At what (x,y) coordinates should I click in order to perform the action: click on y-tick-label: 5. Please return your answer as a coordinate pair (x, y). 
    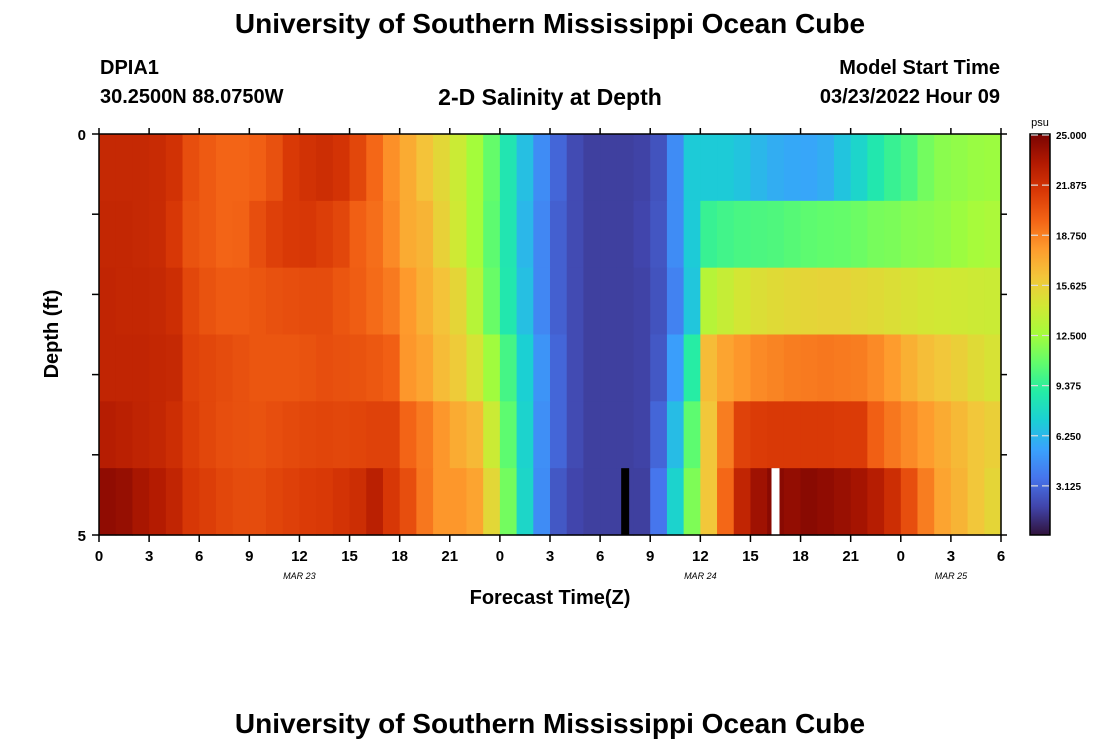
    Looking at the image, I should click on (82, 536).